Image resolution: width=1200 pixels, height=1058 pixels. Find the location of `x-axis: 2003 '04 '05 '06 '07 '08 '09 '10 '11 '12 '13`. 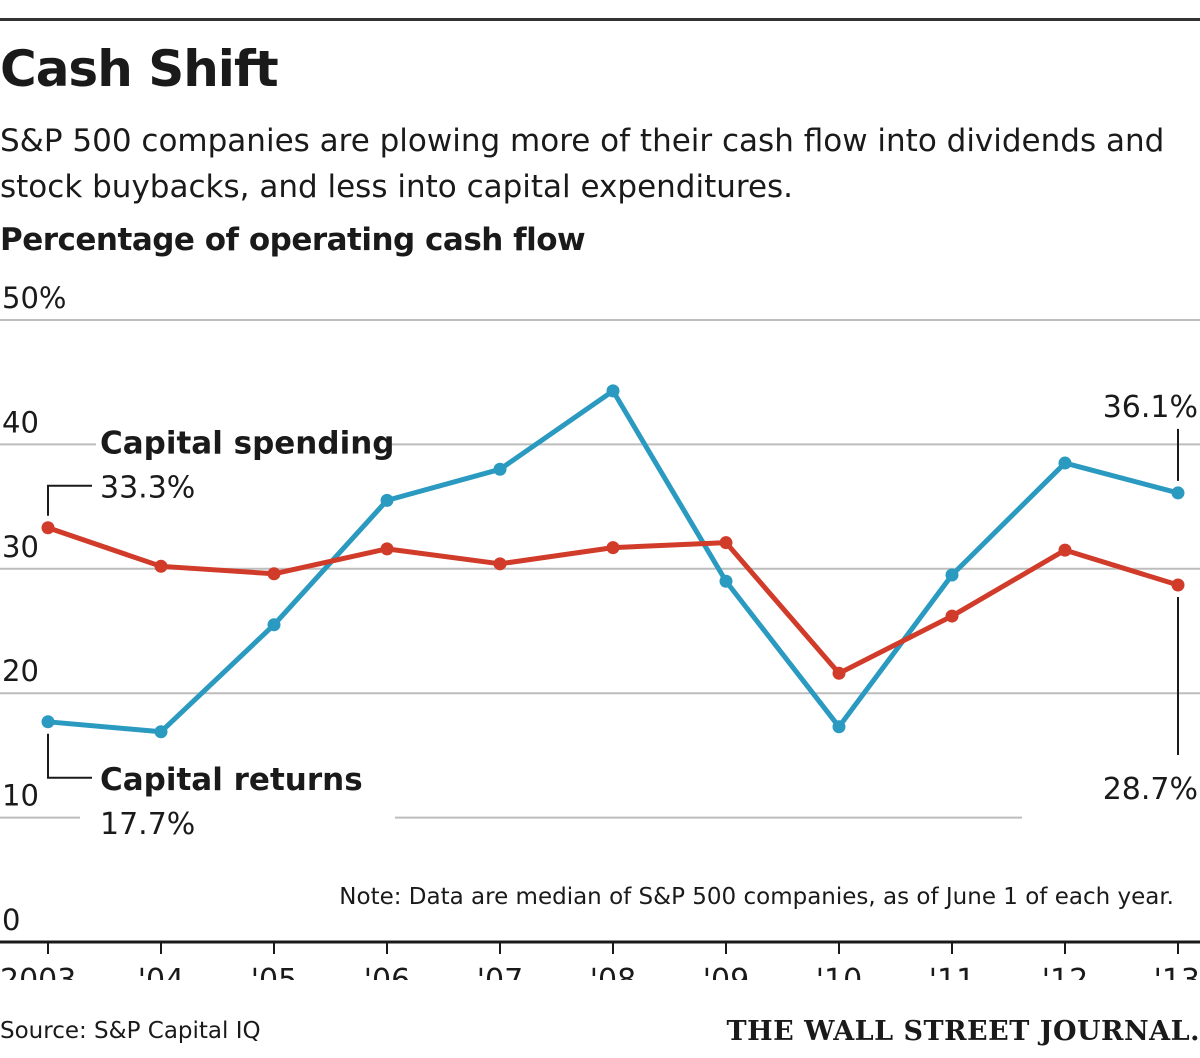

x-axis: 2003 '04 '05 '06 '07 '08 '09 '10 '11 '12 '13 is located at coordinates (600, 960).